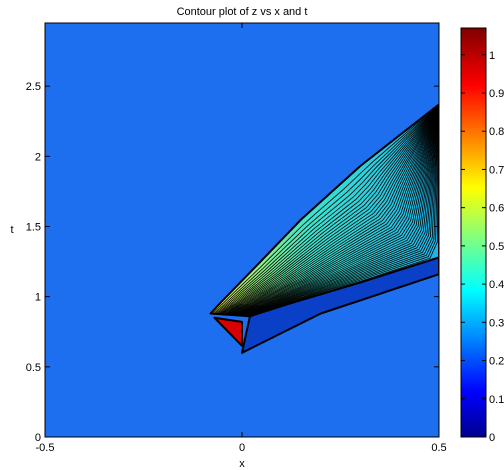 The width and height of the screenshot is (504, 470). I want to click on y-tick-label: 1, so click(38, 298).